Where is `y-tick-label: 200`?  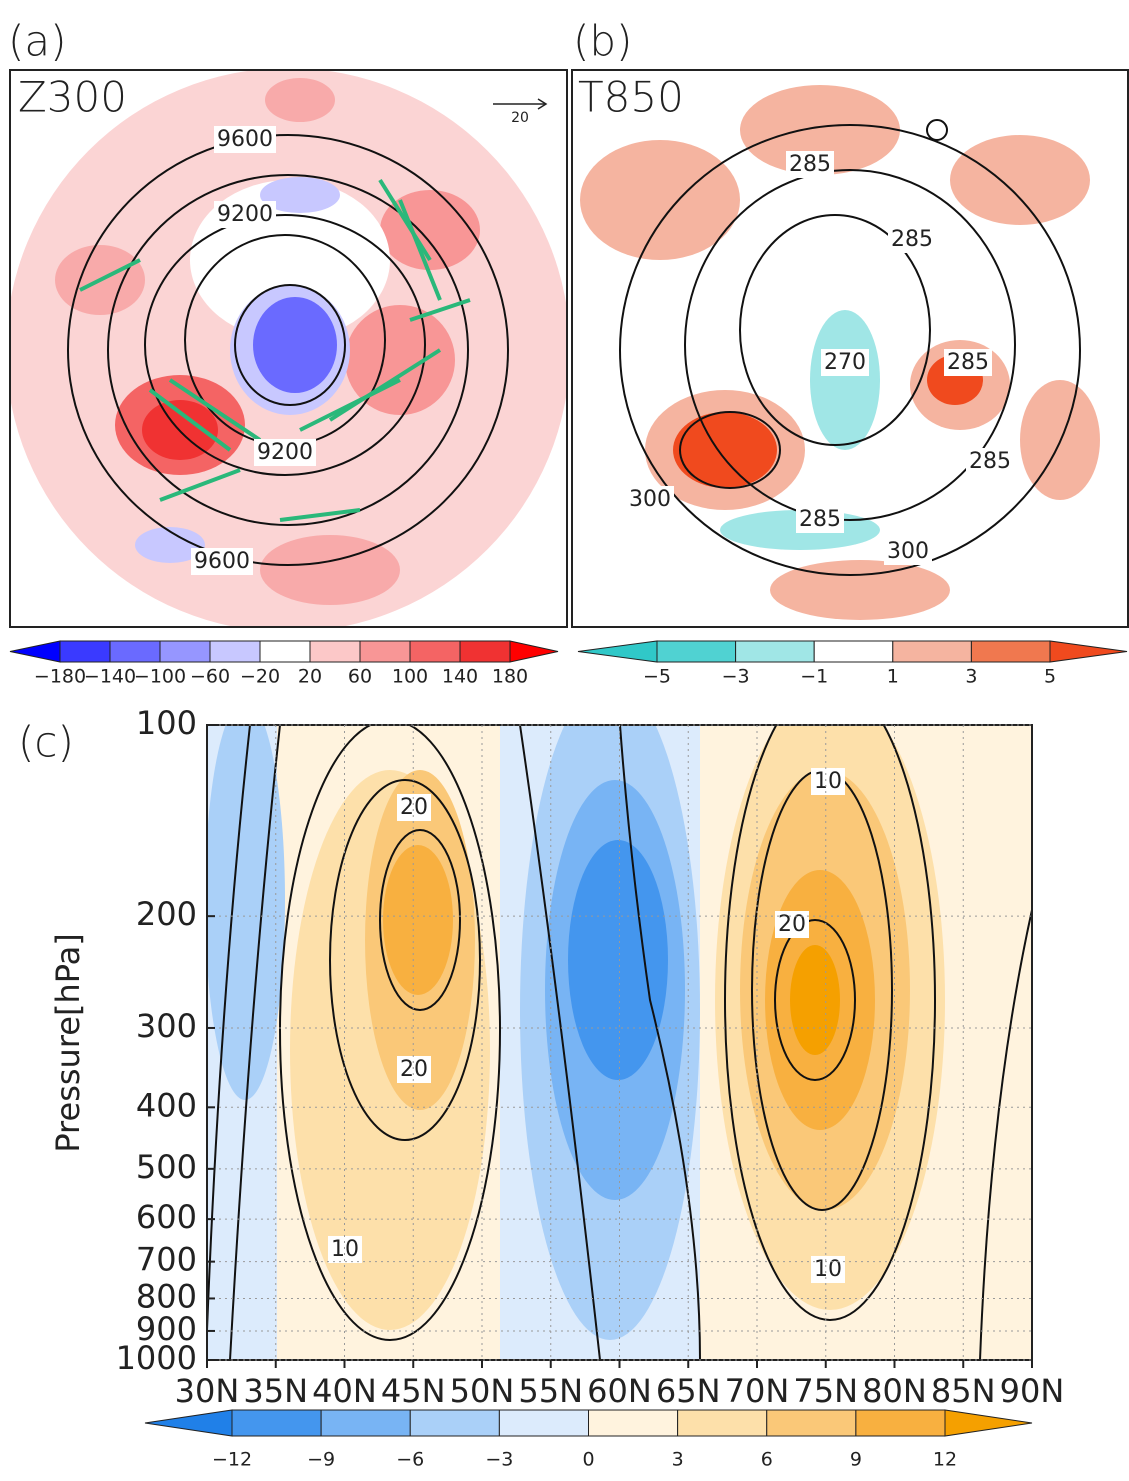
y-tick-label: 200 is located at coordinates (166, 914).